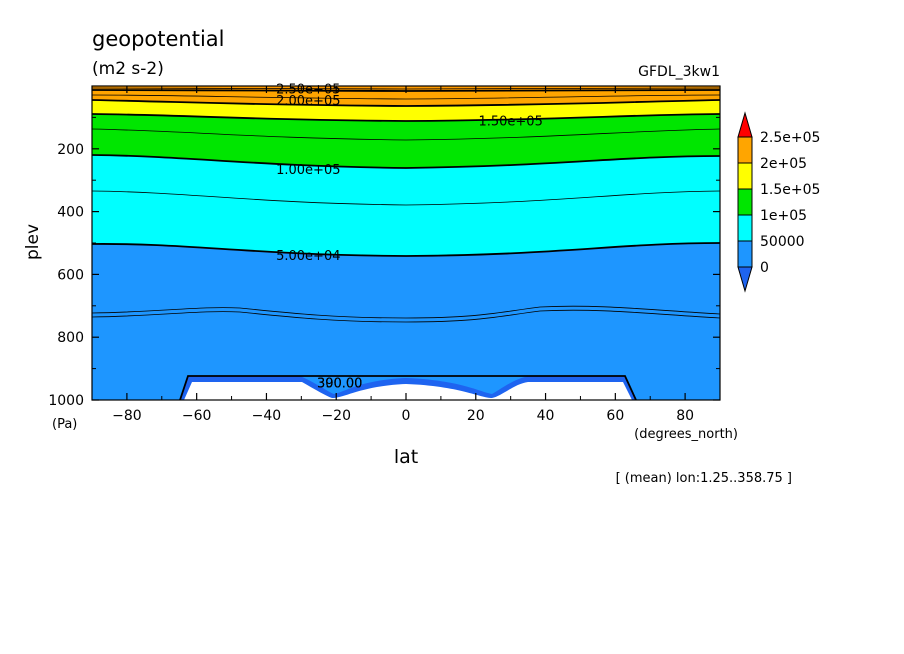  I want to click on colorbar-label: 0, so click(764, 268).